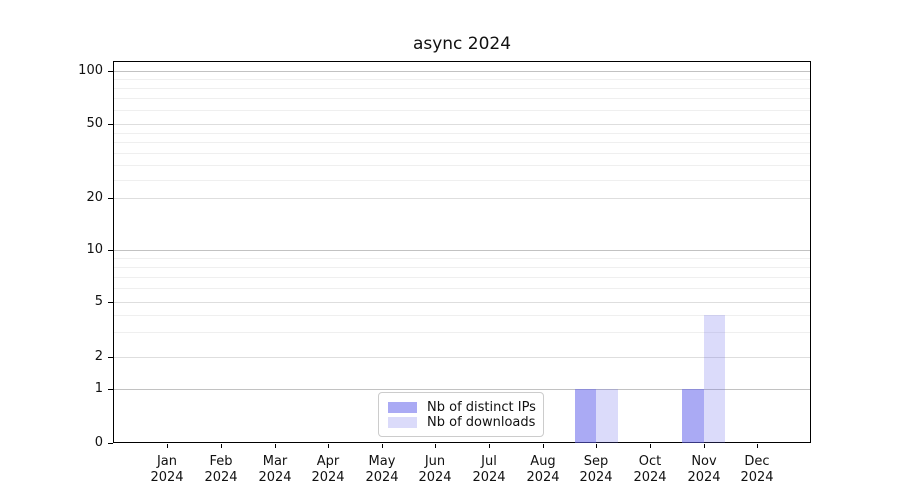  Describe the element at coordinates (489, 469) in the screenshot. I see `x-tick-label: Jul 2024` at that location.